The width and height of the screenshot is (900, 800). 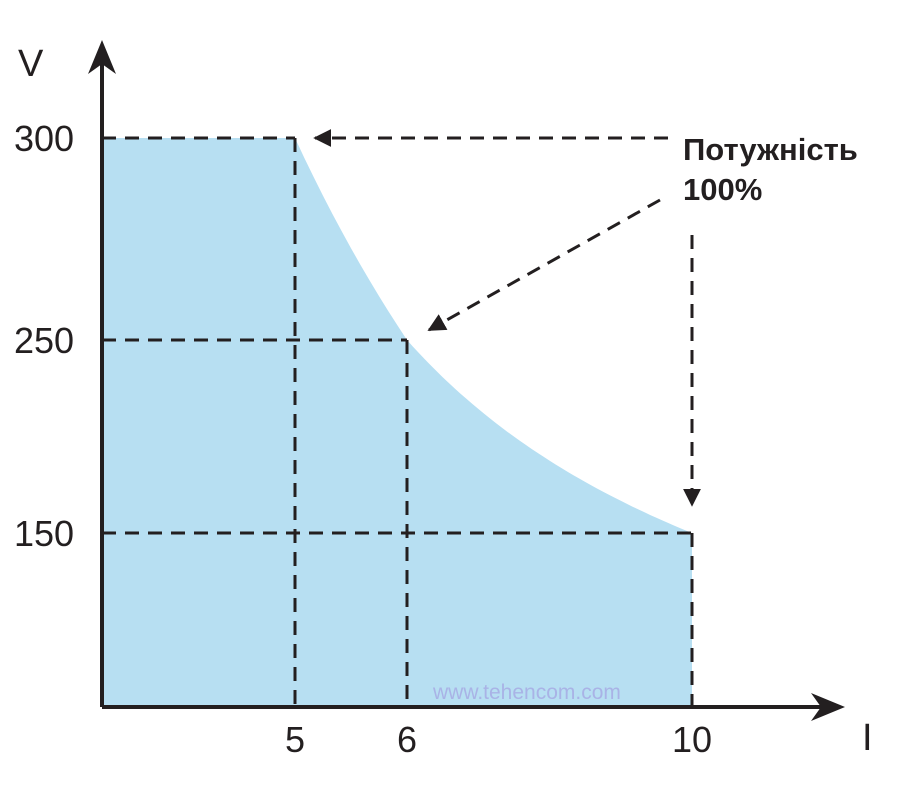 I want to click on y-tick-label-150: 150, so click(x=44, y=533).